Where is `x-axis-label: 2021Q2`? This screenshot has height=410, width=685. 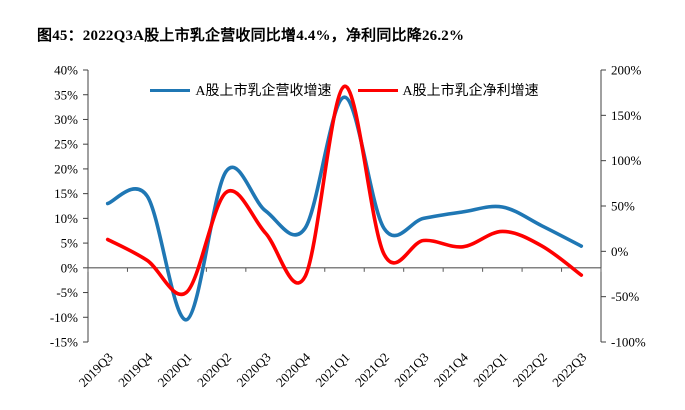
x-axis-label: 2021Q2 is located at coordinates (372, 370).